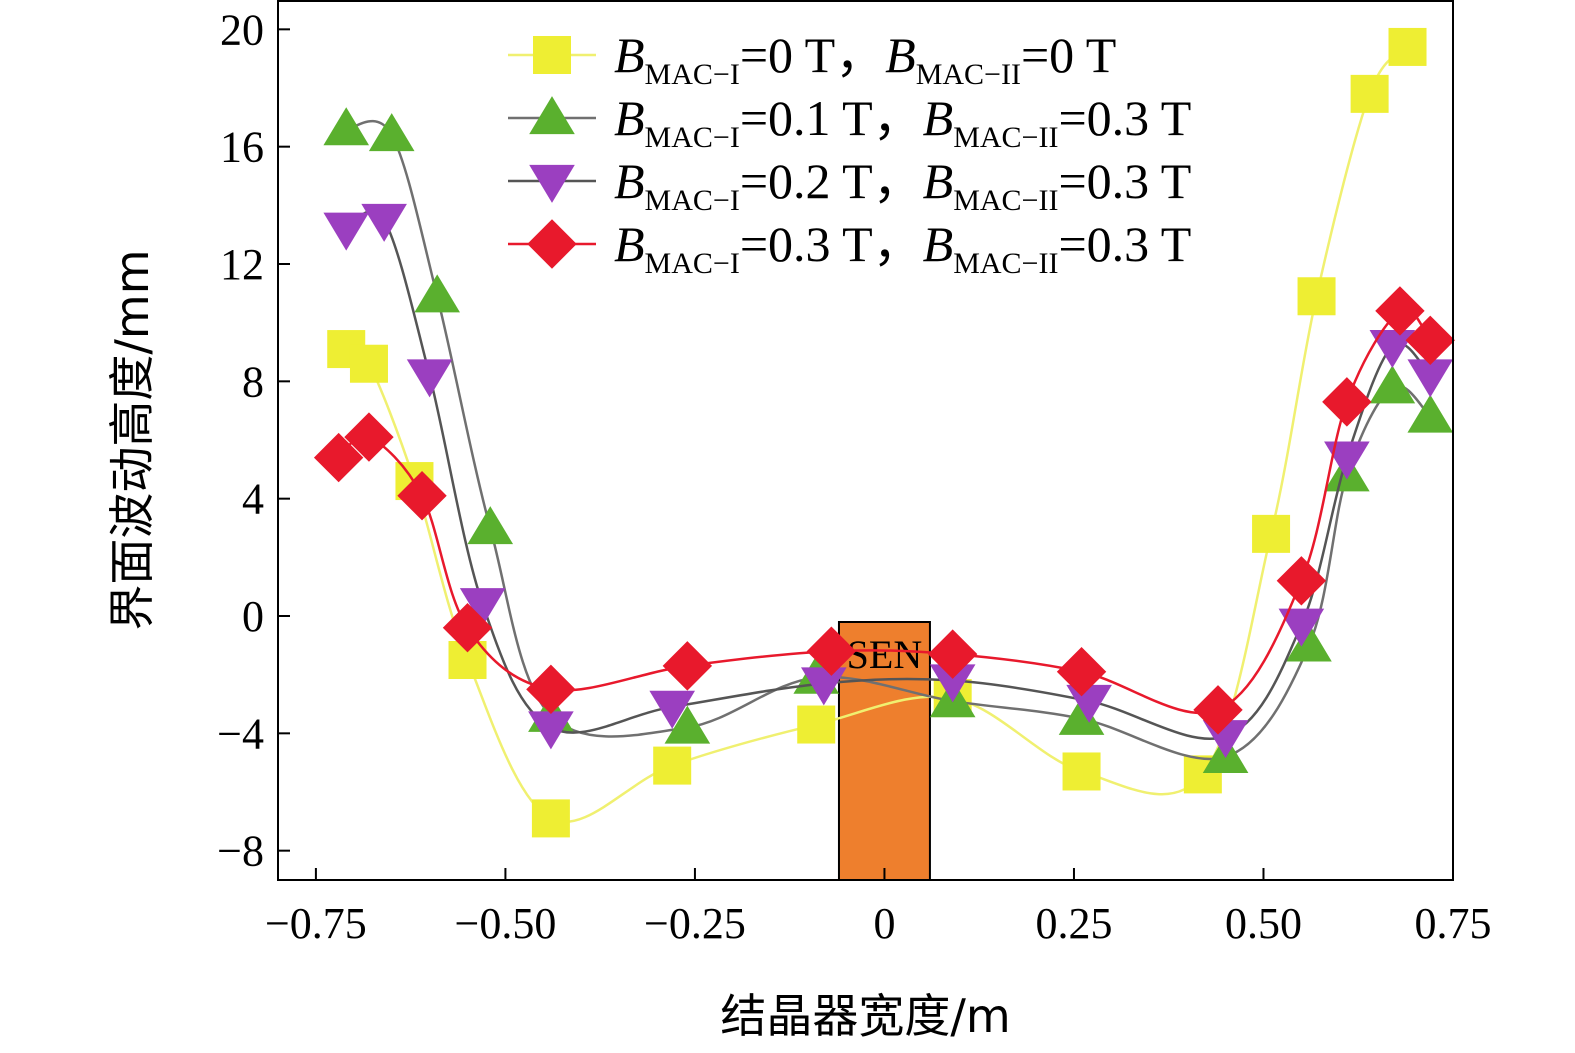 The image size is (1575, 1053). I want to click on y-tick-label: 4, so click(253, 499).